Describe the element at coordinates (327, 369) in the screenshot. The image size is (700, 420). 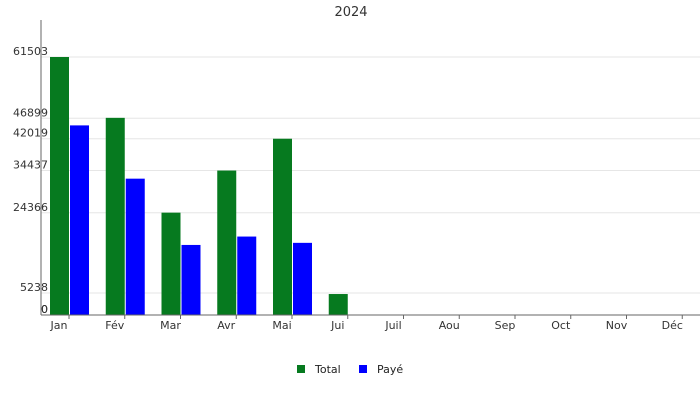
I see `legend-label: Total` at that location.